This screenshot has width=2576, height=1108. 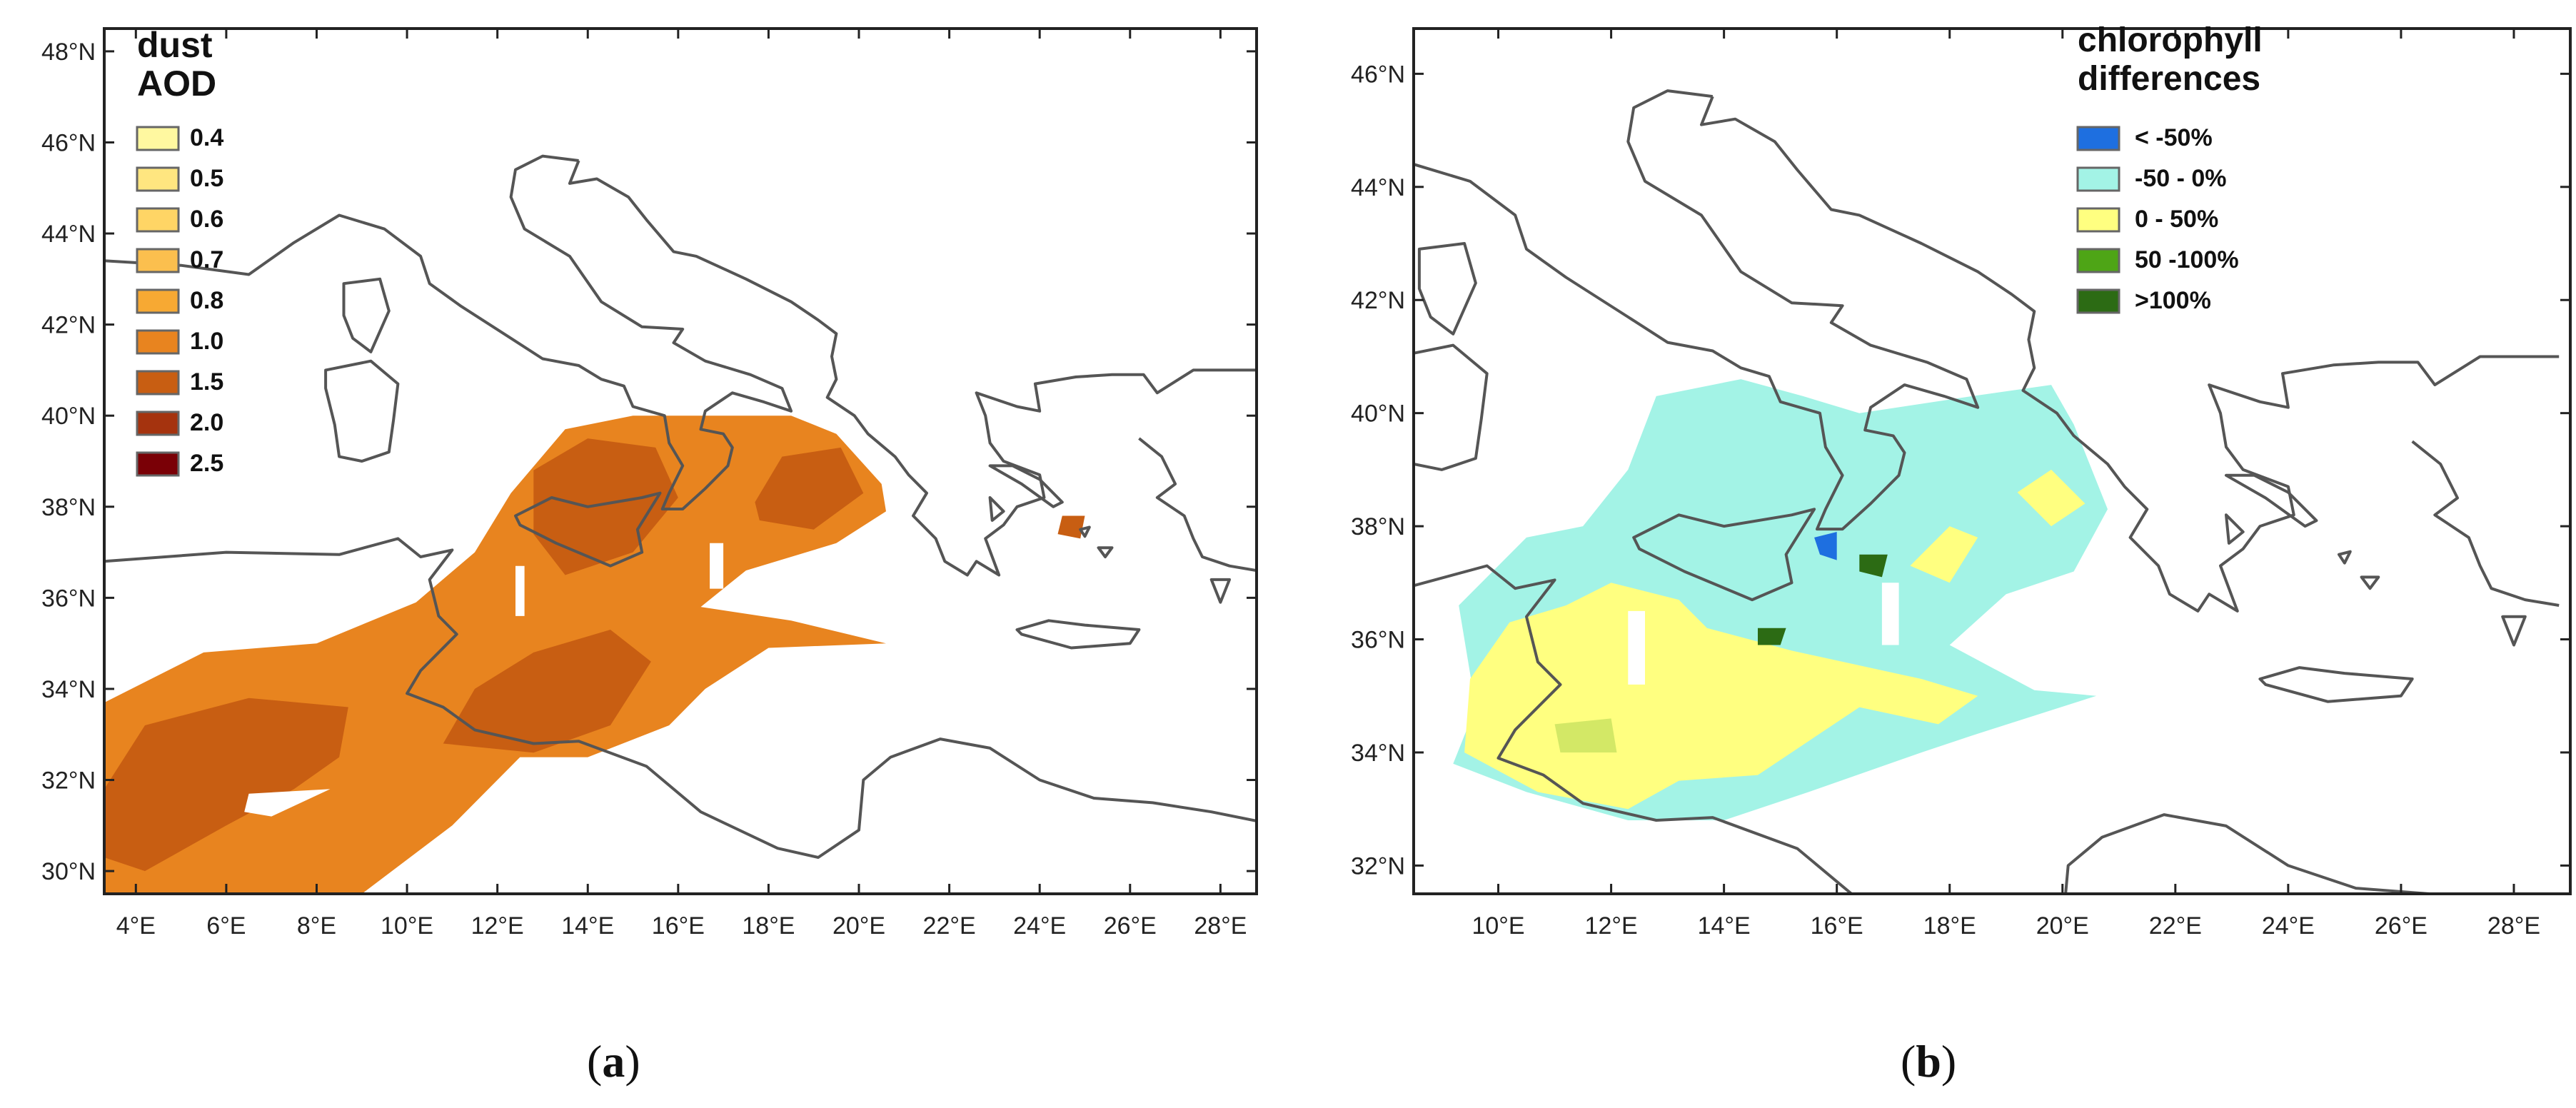 I want to click on panel-a-letter: a, so click(x=613, y=1061).